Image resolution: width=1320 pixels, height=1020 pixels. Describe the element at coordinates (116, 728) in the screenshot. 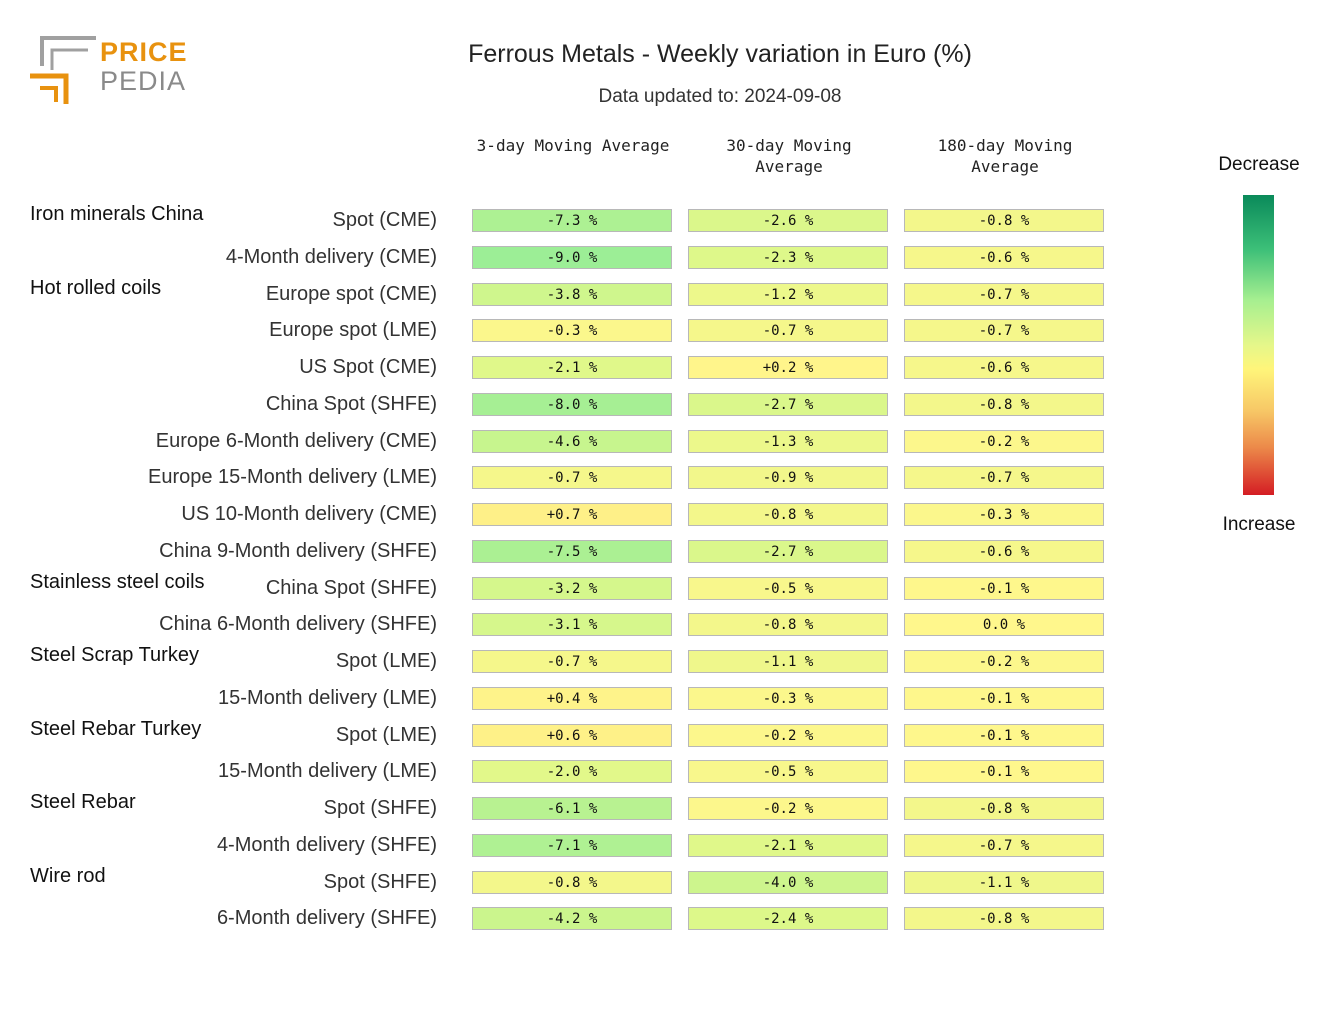

I see `group-label: Steel Rebar Turkey` at that location.